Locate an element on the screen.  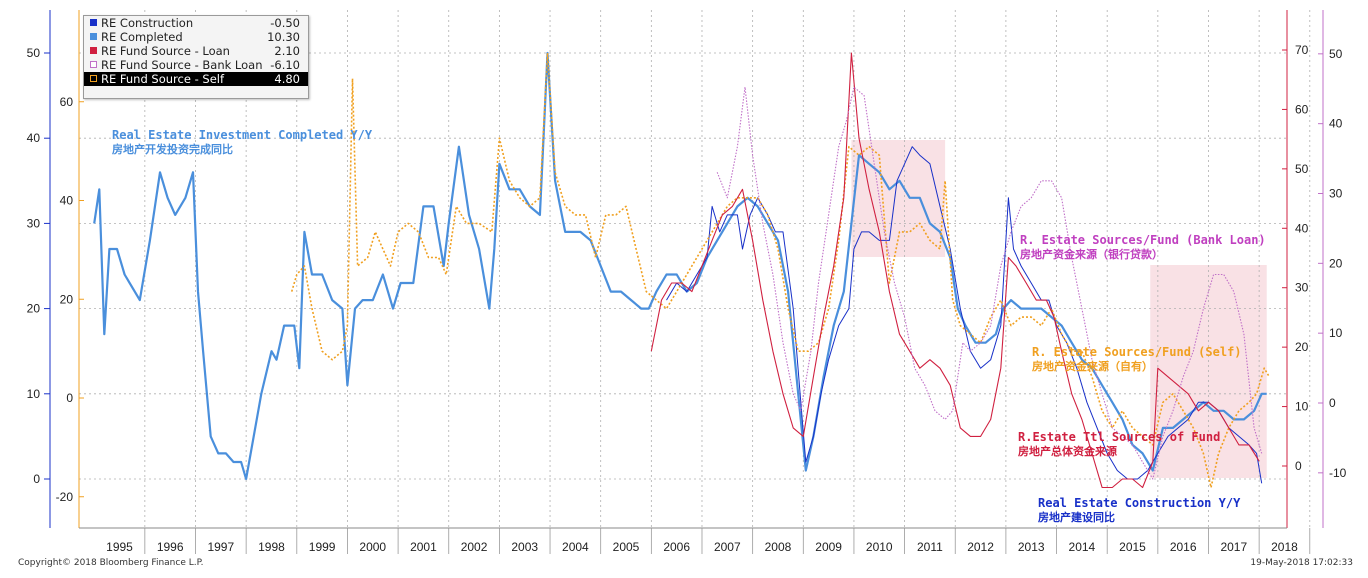
chart-annotation: R. Estate Sources/Fund (Self) is located at coordinates (1137, 352).